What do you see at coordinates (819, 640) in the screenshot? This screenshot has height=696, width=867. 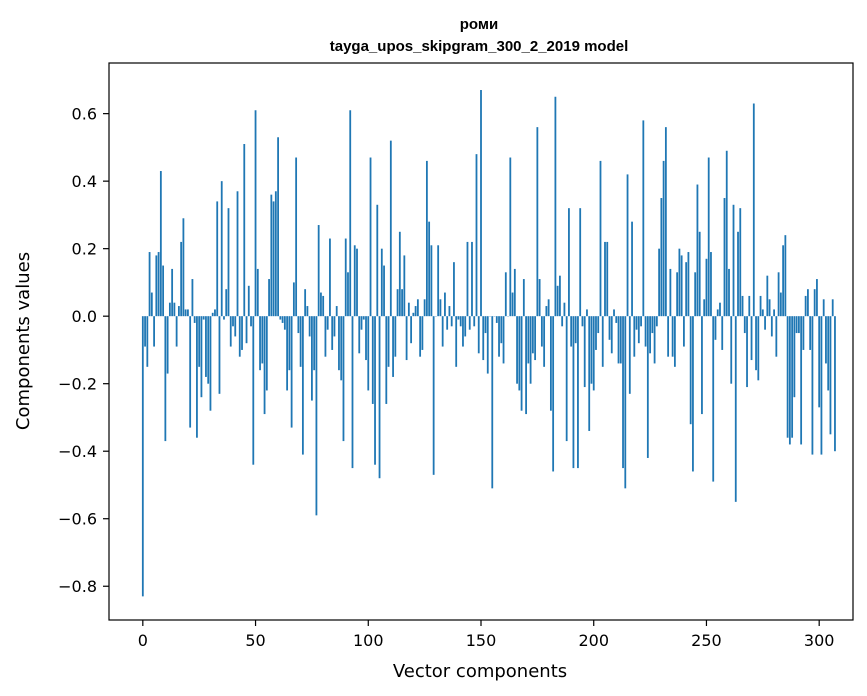 I see `x-tick-label: 300` at bounding box center [819, 640].